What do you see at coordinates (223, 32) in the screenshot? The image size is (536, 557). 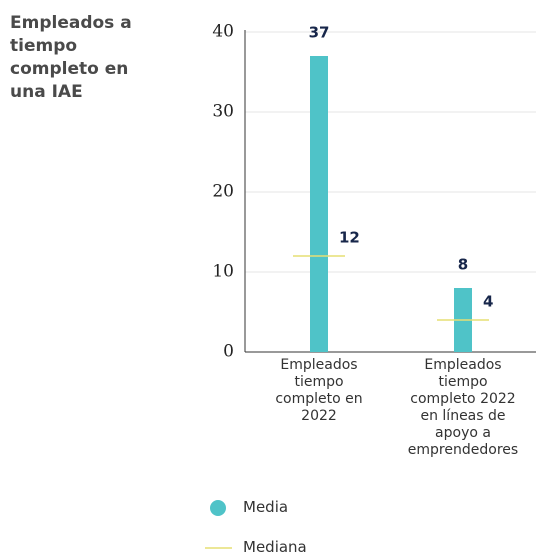 I see `y-tick-label: 40` at bounding box center [223, 32].